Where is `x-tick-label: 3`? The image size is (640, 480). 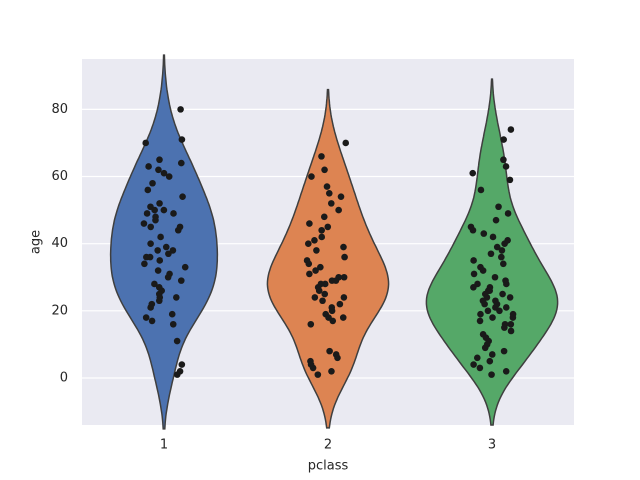 x-tick-label: 3 is located at coordinates (492, 445).